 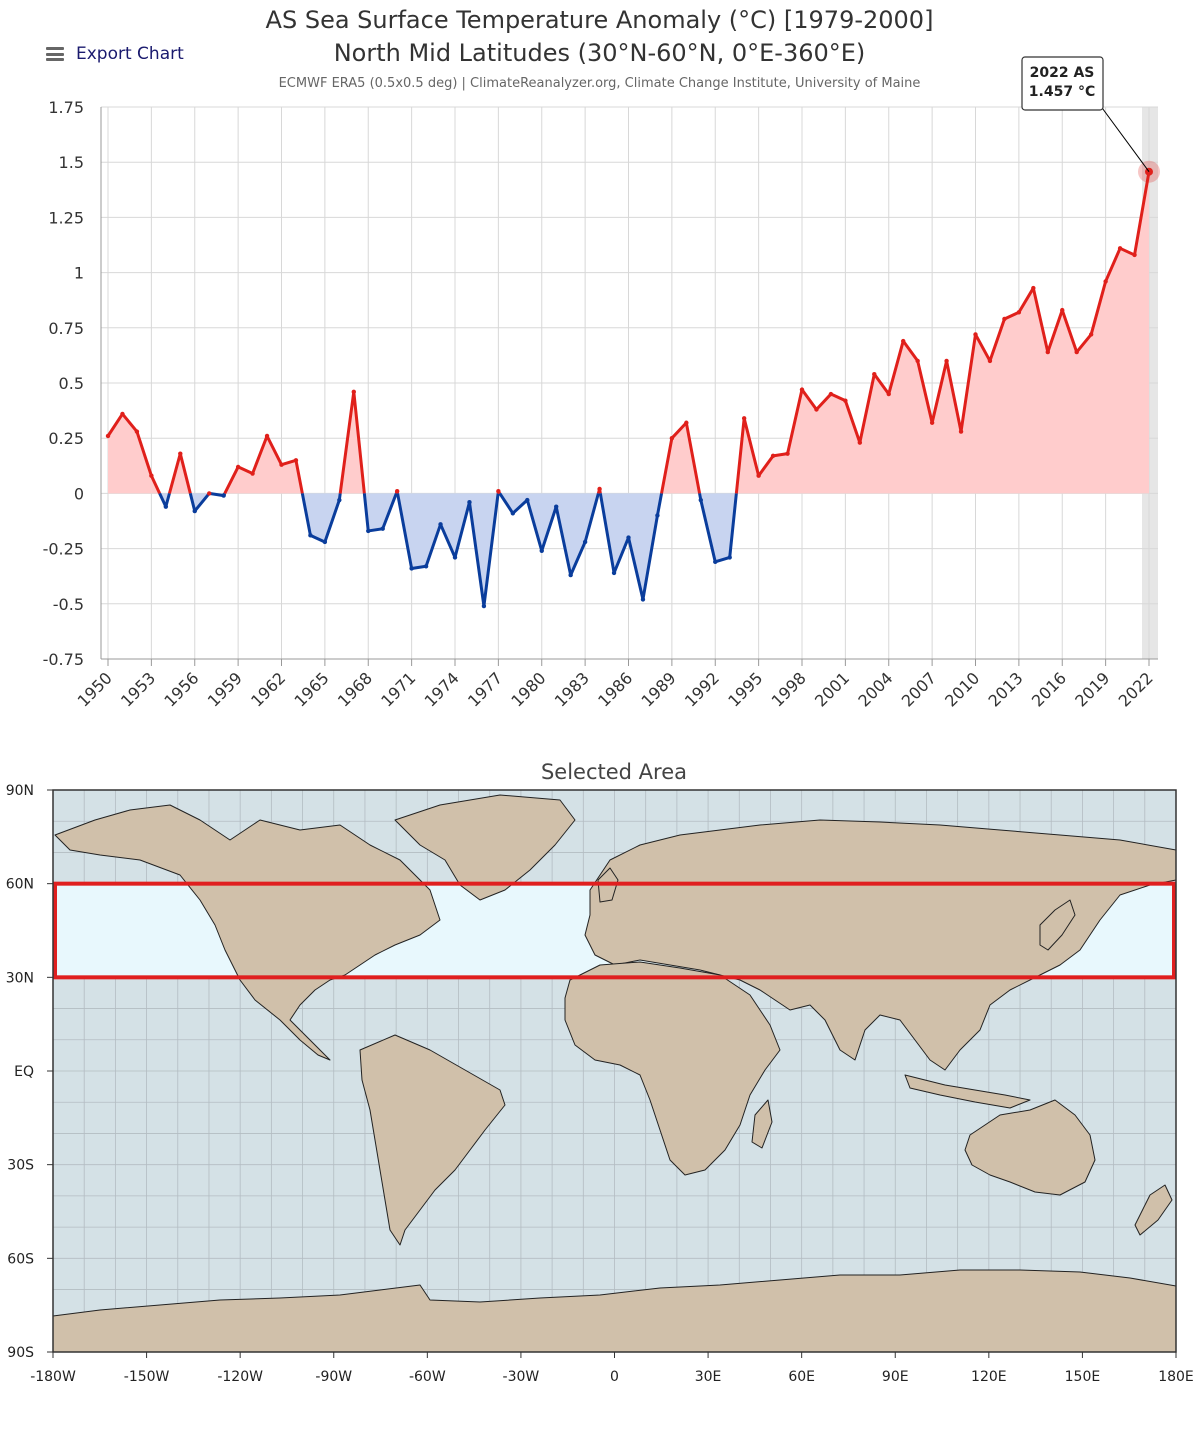 I want to click on x-tick-label: 1980, so click(x=528, y=689).